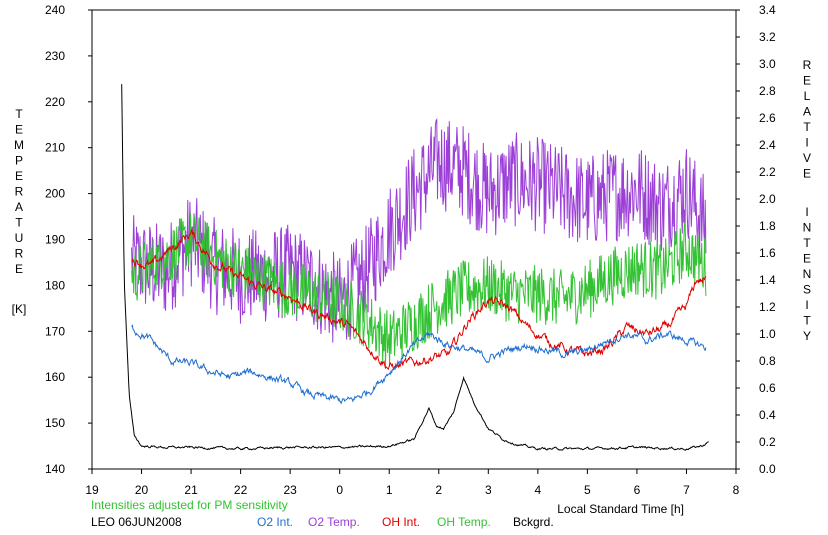  Describe the element at coordinates (55, 148) in the screenshot. I see `y-left-tick-label: 210` at that location.